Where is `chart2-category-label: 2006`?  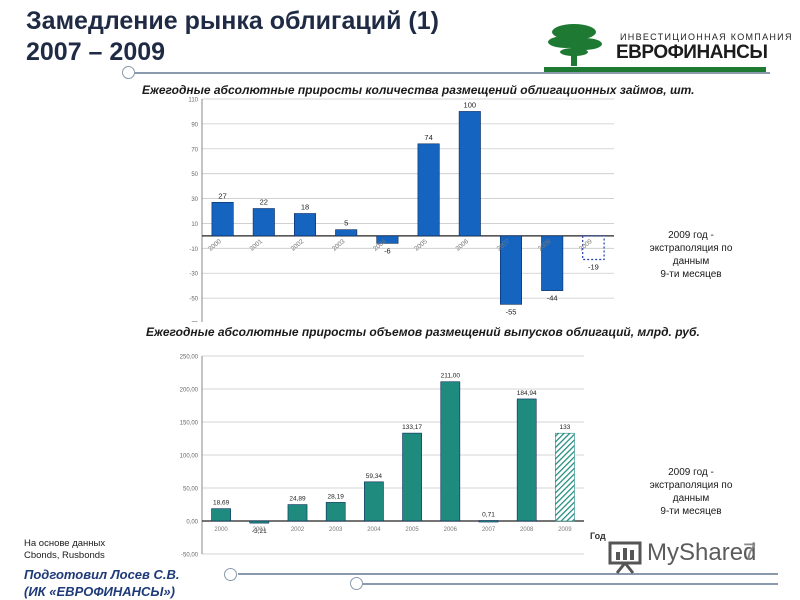 chart2-category-label: 2006 is located at coordinates (451, 530).